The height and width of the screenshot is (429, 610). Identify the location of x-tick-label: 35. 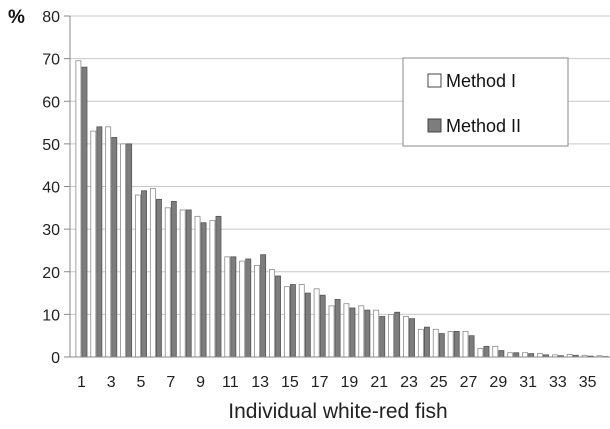
(588, 382).